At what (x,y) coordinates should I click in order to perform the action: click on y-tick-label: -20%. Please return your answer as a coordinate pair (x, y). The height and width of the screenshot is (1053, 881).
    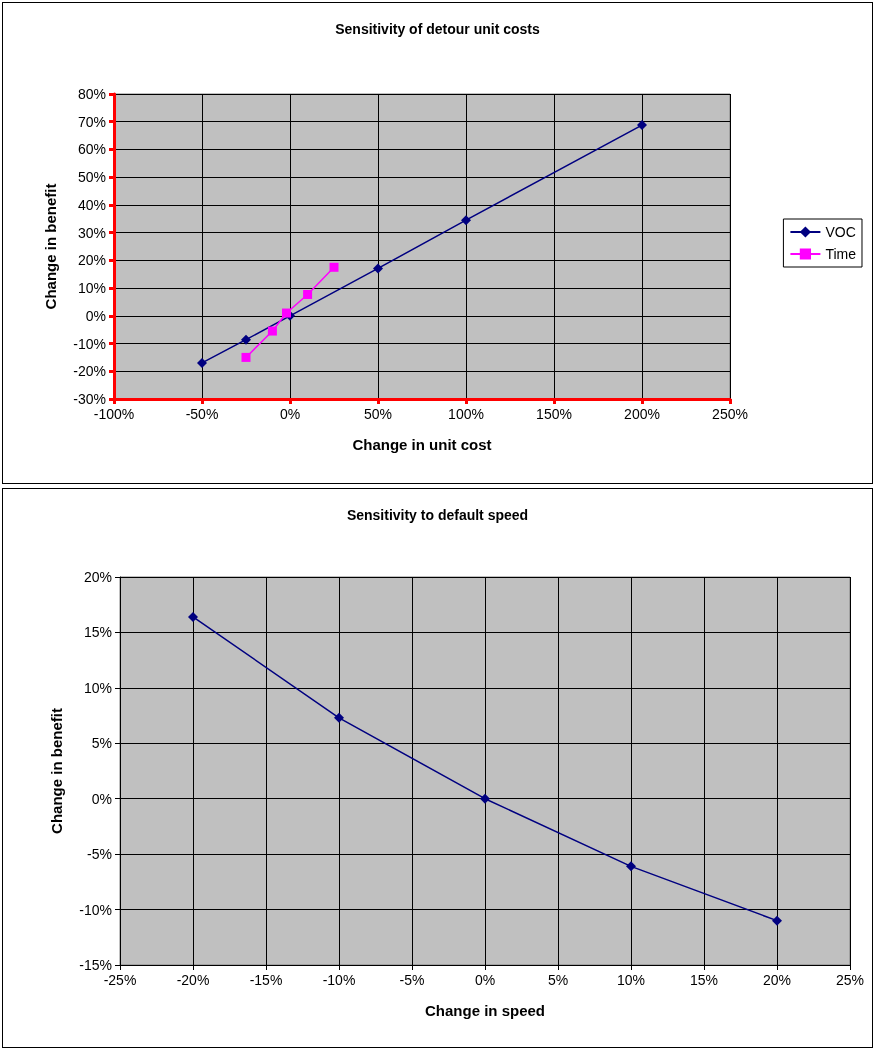
    Looking at the image, I should click on (89, 371).